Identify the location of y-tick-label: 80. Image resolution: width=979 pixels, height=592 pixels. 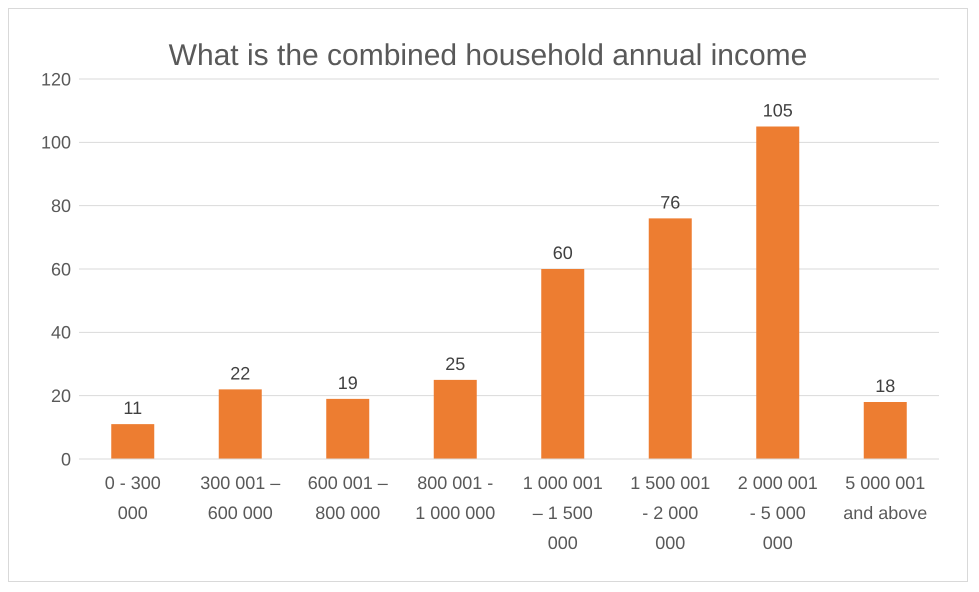
(60, 206).